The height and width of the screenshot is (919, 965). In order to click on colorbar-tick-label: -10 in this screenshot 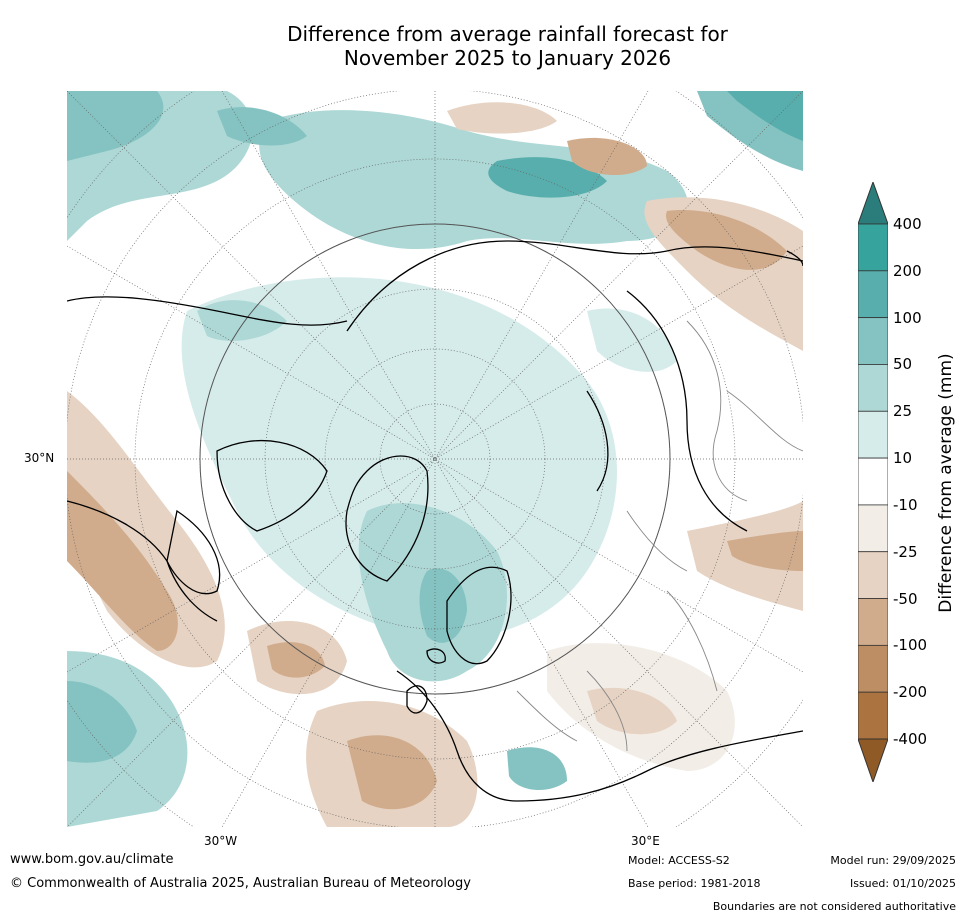, I will do `click(905, 504)`.